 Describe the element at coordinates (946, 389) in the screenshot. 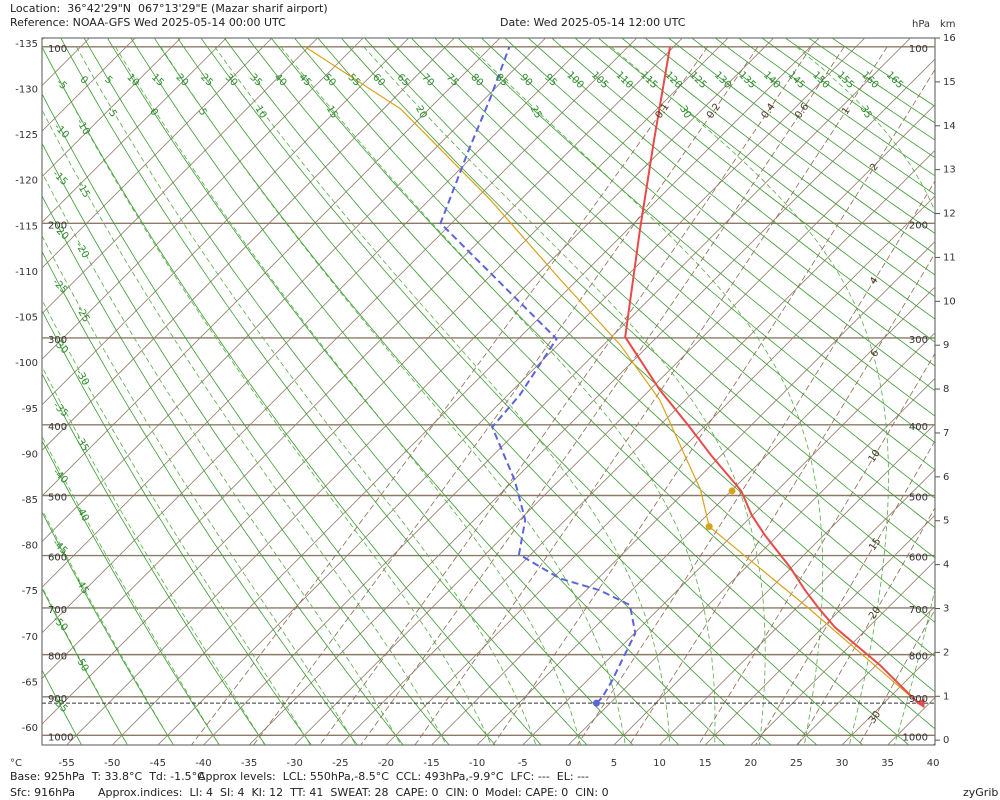

I see `y-tick-label: 8` at that location.